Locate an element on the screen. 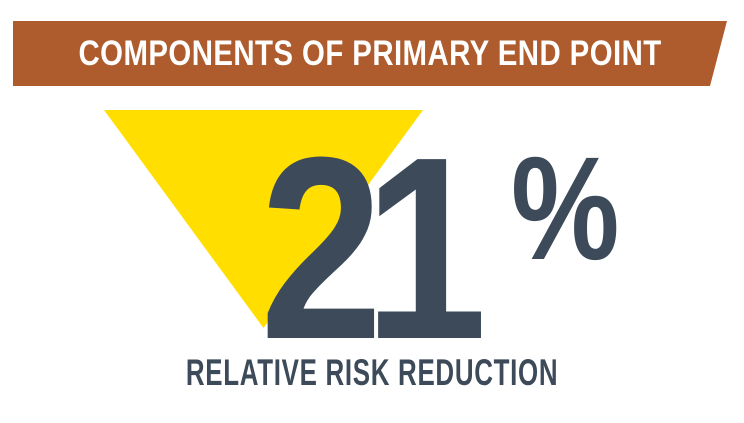 The height and width of the screenshot is (423, 744). stat-label-row: RELATIVE RISK REDUCTION is located at coordinates (372, 372).